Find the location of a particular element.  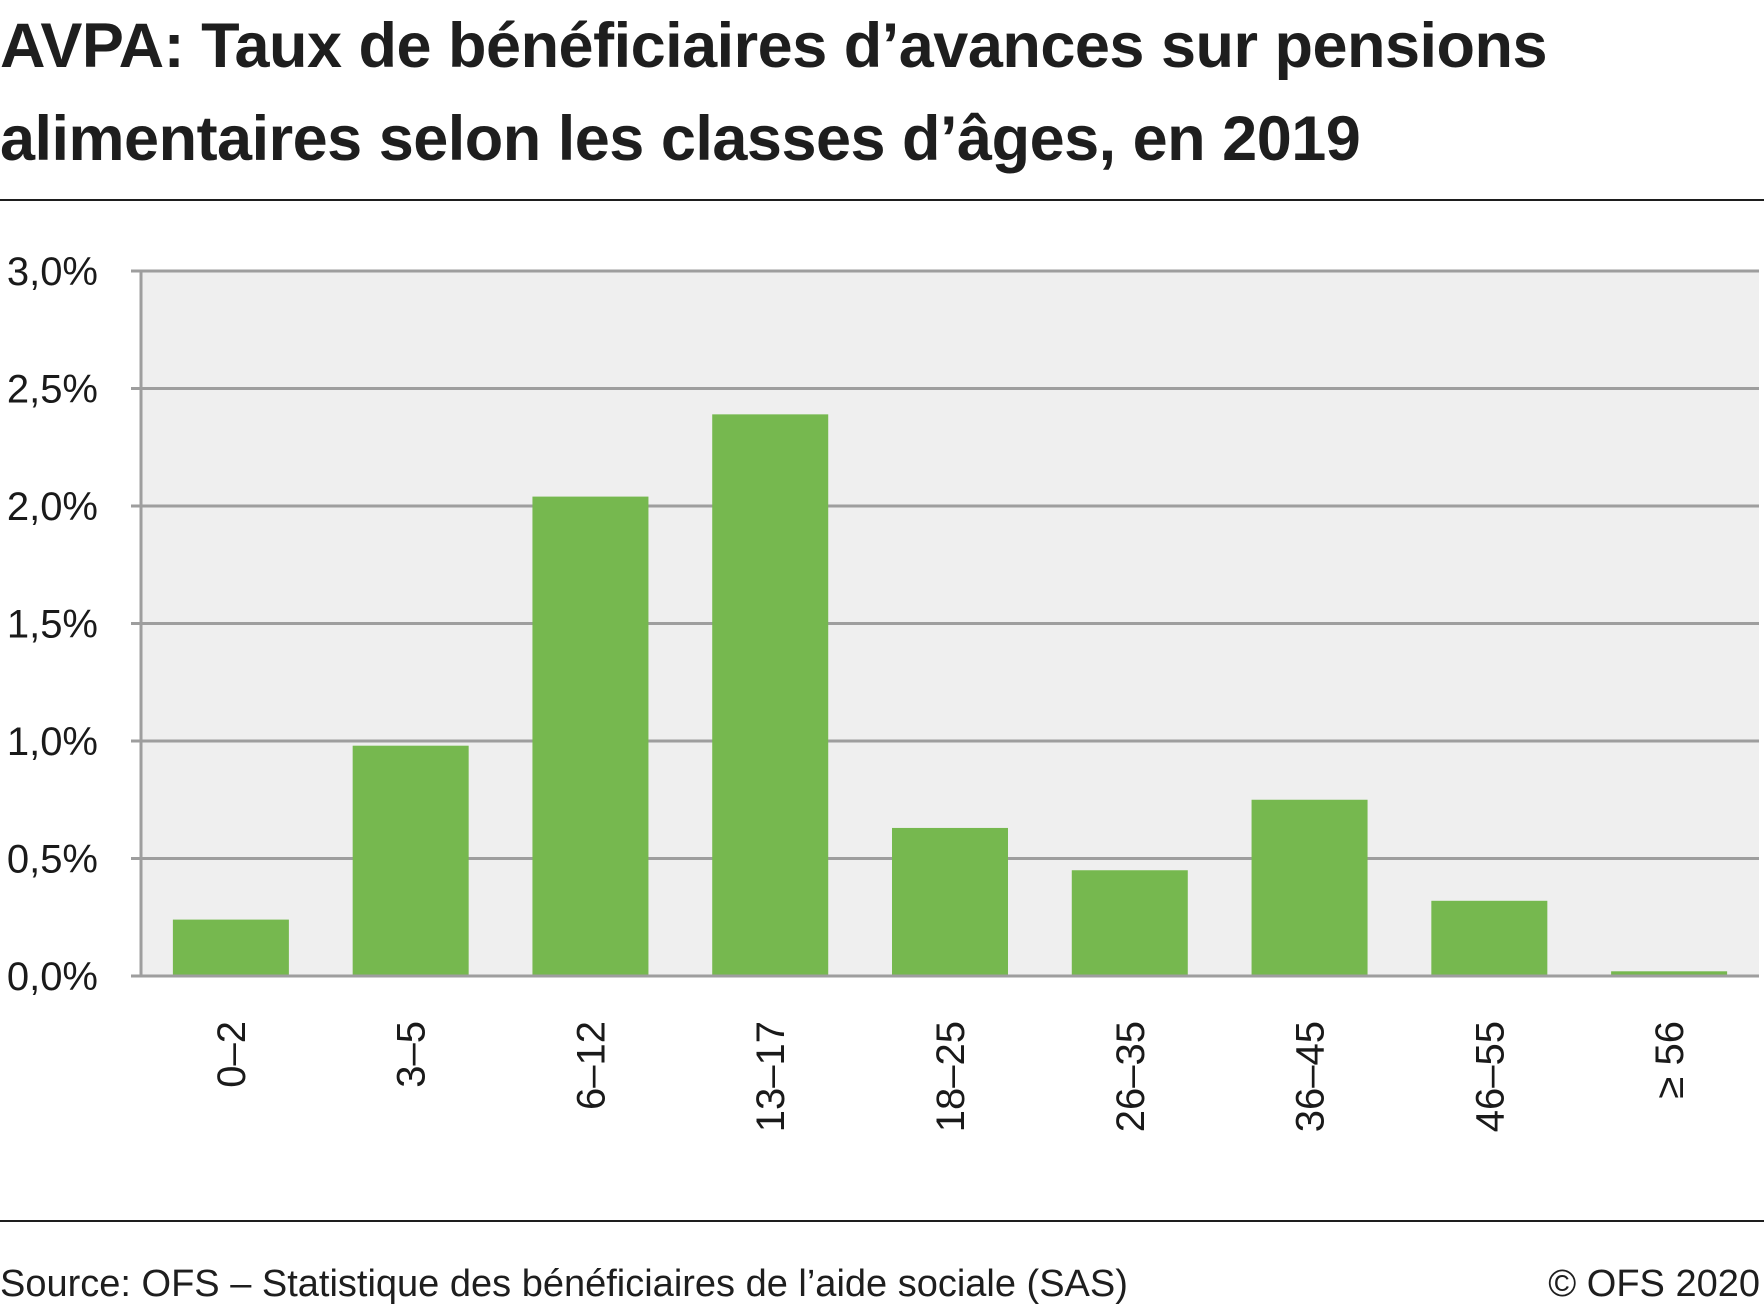

y-tick-label: 2,5% is located at coordinates (52, 390).